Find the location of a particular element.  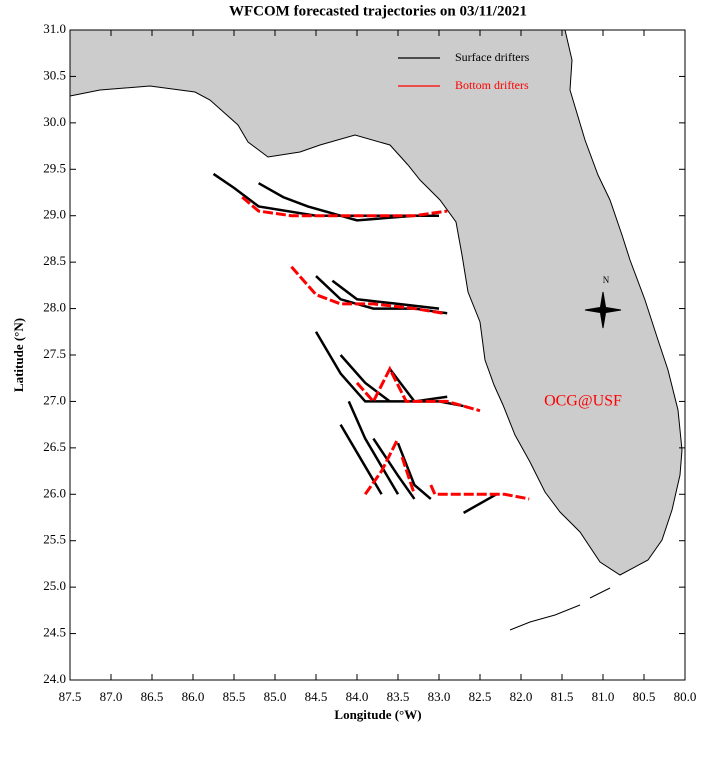

y-tick-label: 26.0 is located at coordinates (54, 492).